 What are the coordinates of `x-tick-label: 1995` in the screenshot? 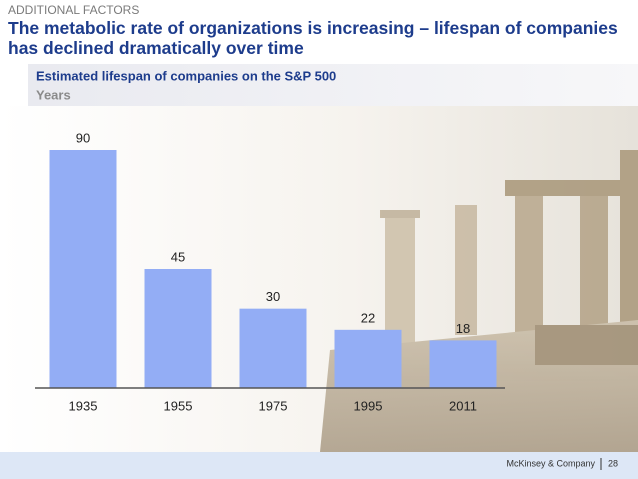 It's located at (368, 405).